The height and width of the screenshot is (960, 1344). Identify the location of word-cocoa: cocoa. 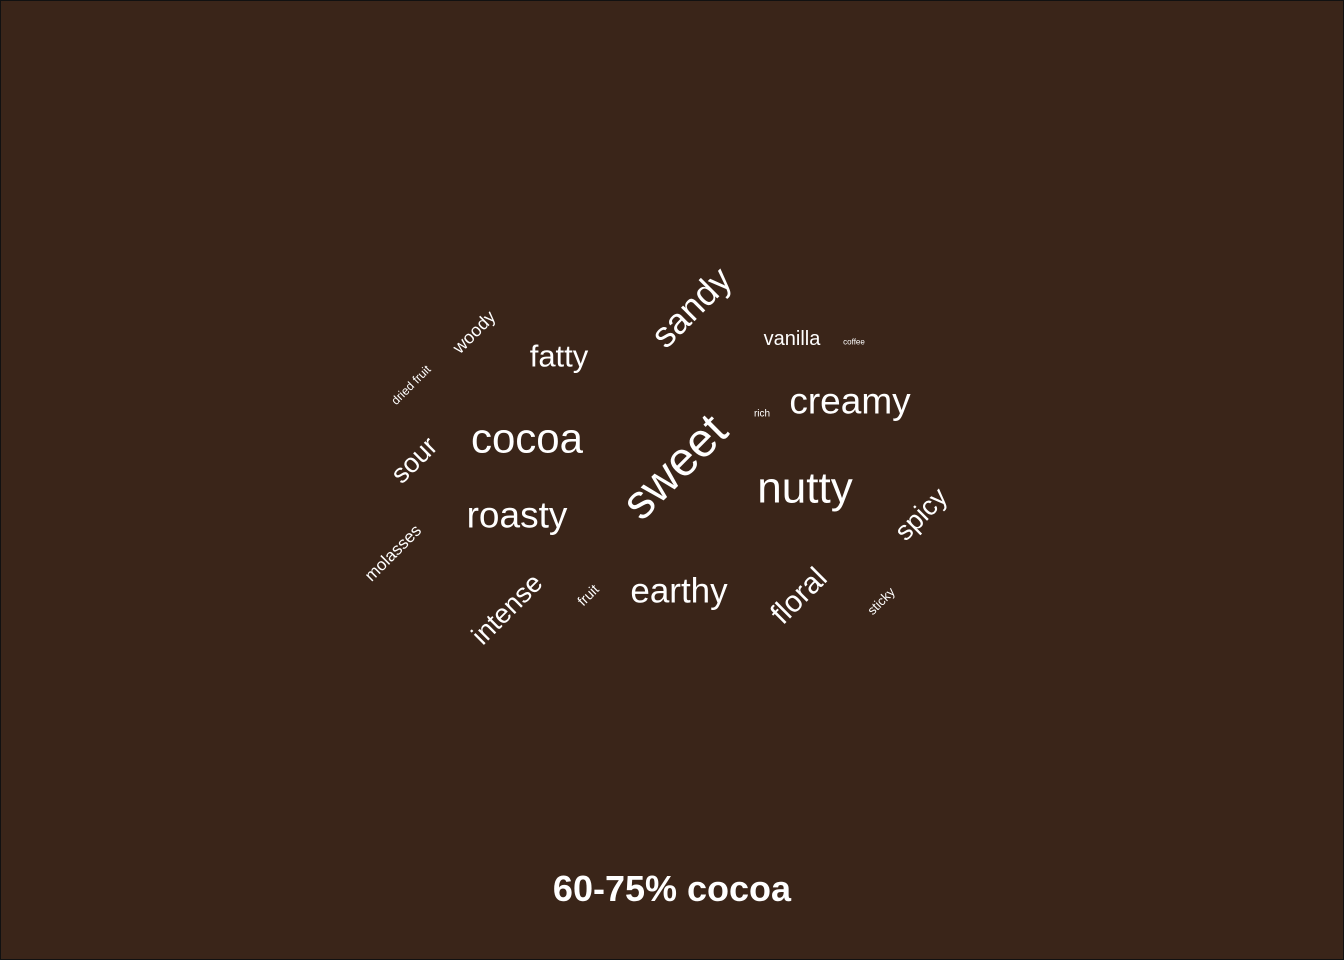
(527, 438).